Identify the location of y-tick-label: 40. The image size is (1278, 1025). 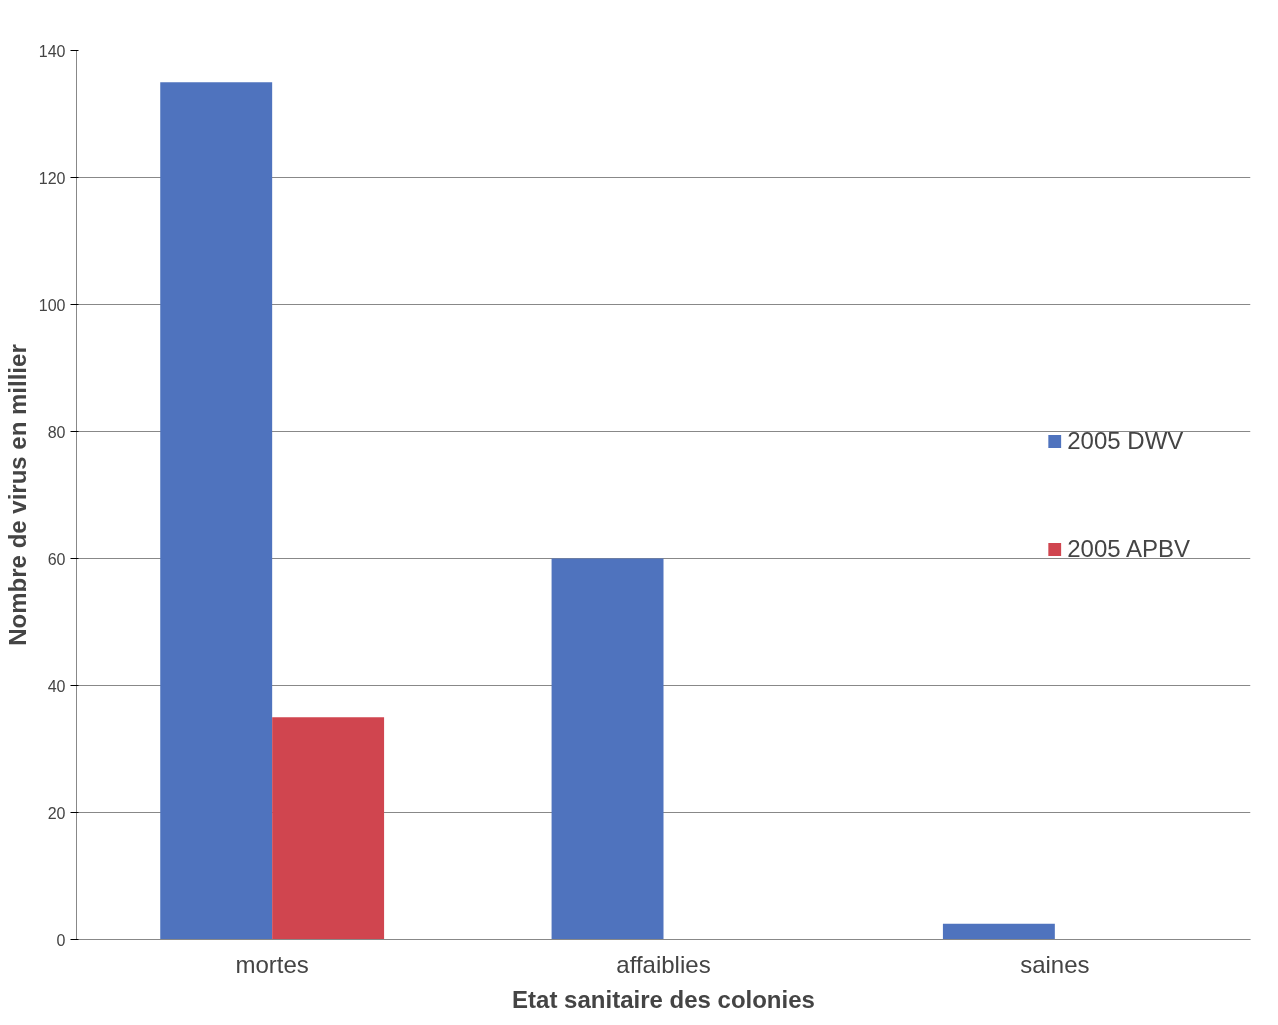
(56, 686).